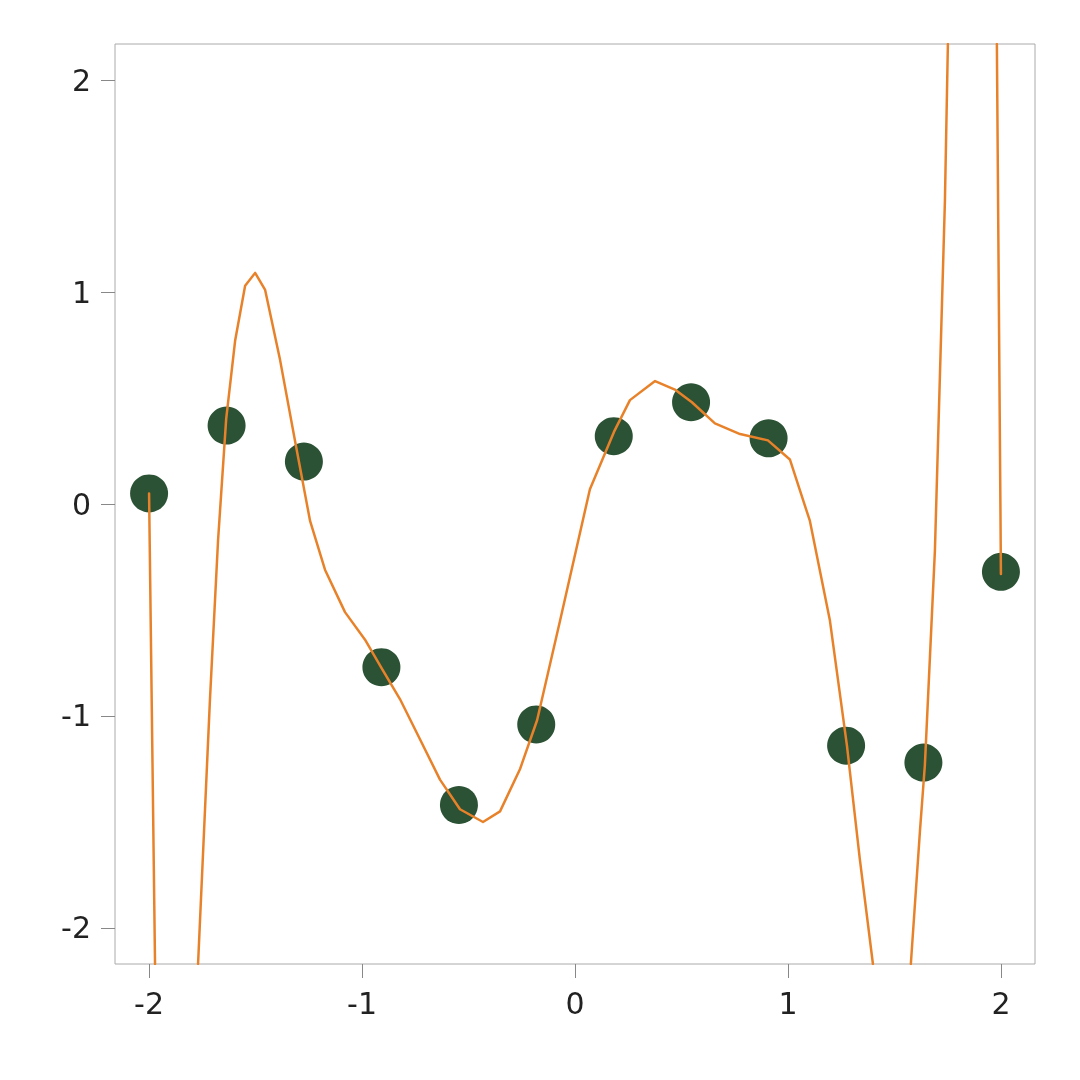  Describe the element at coordinates (81, 292) in the screenshot. I see `y-tick-label: 1` at that location.